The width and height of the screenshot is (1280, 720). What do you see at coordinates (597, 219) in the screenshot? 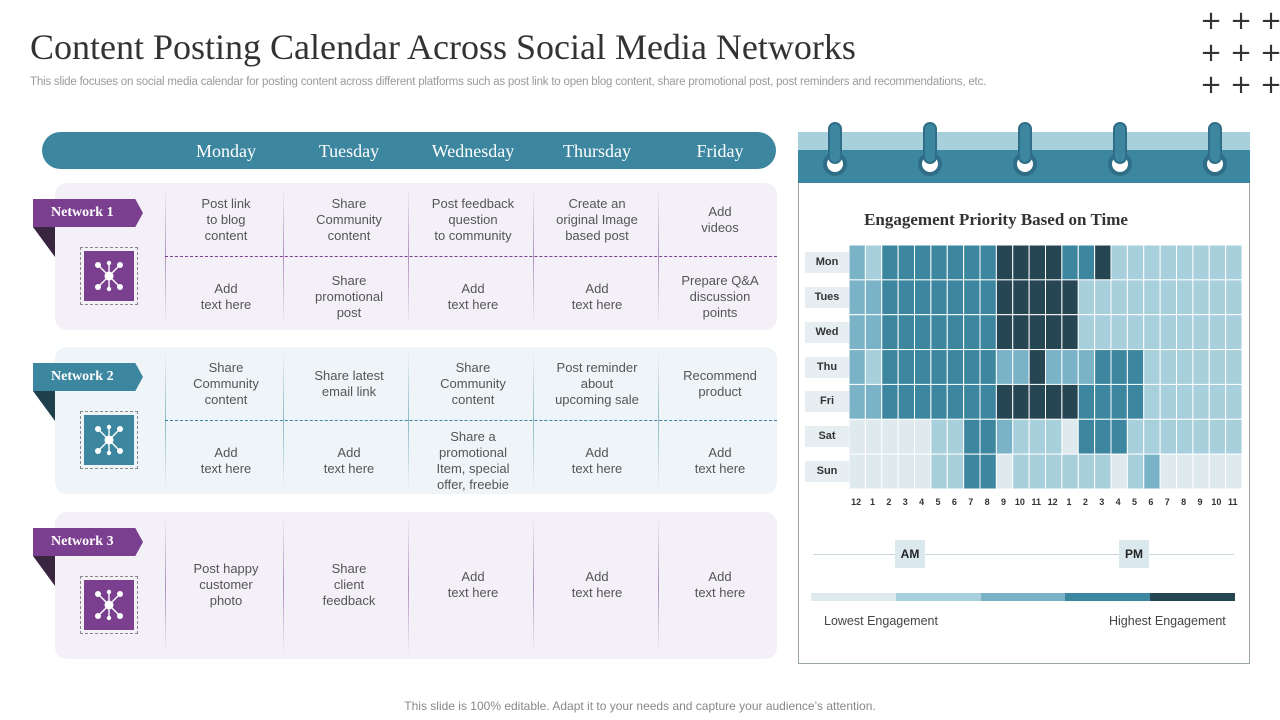
I see `schedule-cell: Create an original Image based post` at bounding box center [597, 219].